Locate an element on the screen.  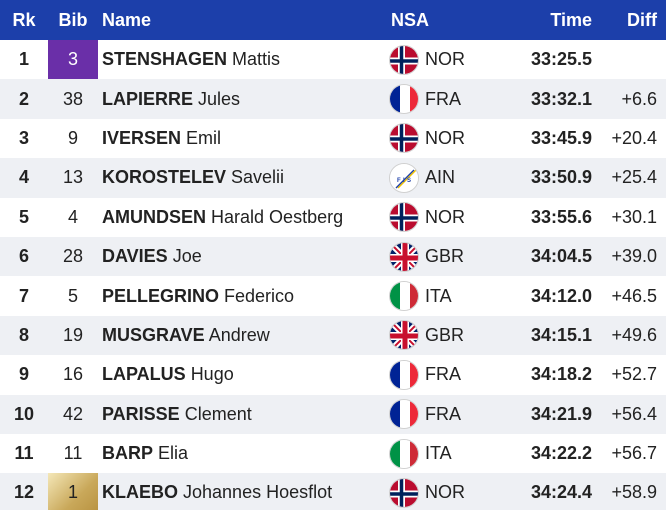
table-row: 8 19 MUSGRAVE Andrew GBR 34:15.1 +49.6 is located at coordinates (333, 335).